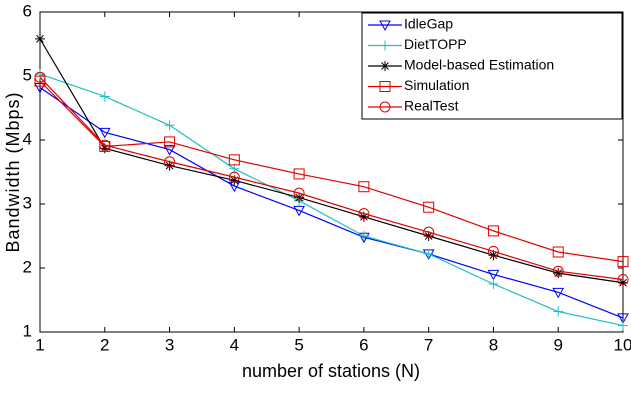  What do you see at coordinates (13, 171) in the screenshot?
I see `y-axis-label: Bandwidth (Mbps)` at bounding box center [13, 171].